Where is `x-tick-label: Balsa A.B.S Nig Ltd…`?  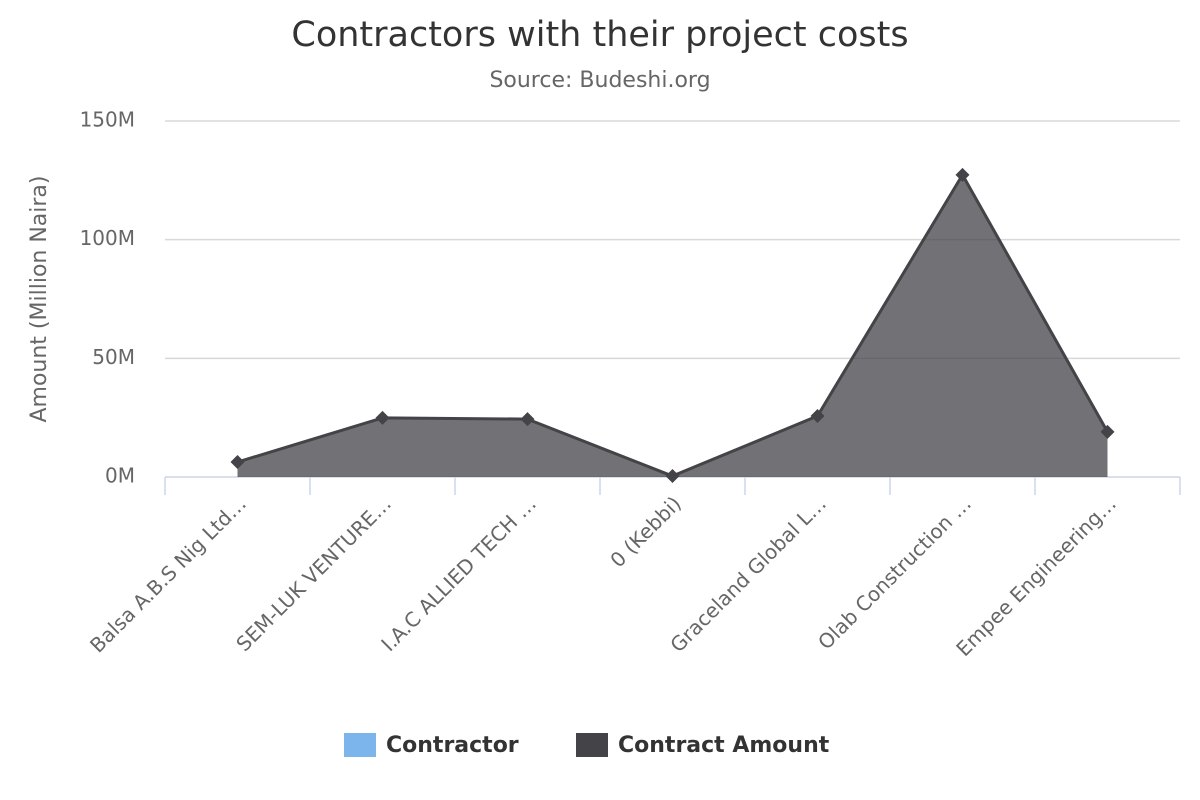
x-tick-label: Balsa A.B.S Nig Ltd… is located at coordinates (168, 574).